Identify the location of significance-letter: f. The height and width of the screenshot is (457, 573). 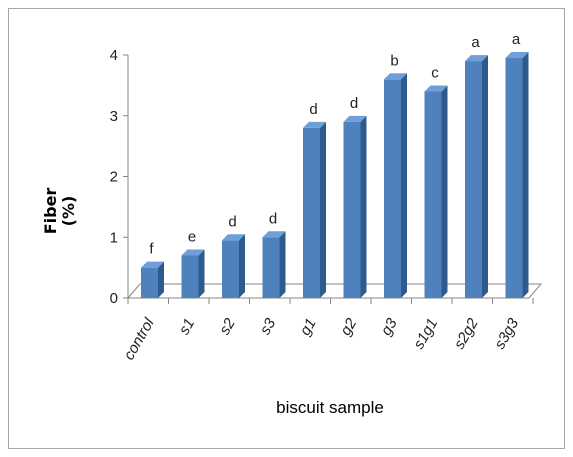
(151, 249).